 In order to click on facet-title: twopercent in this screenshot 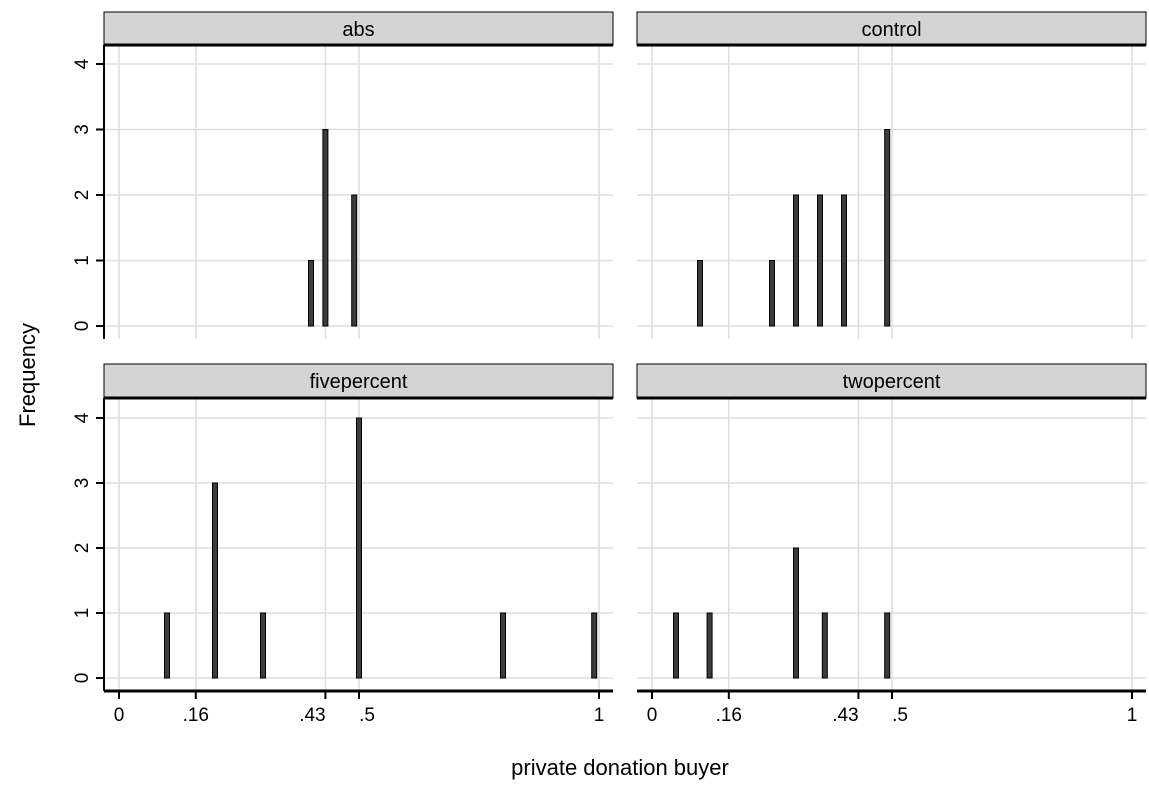, I will do `click(892, 382)`.